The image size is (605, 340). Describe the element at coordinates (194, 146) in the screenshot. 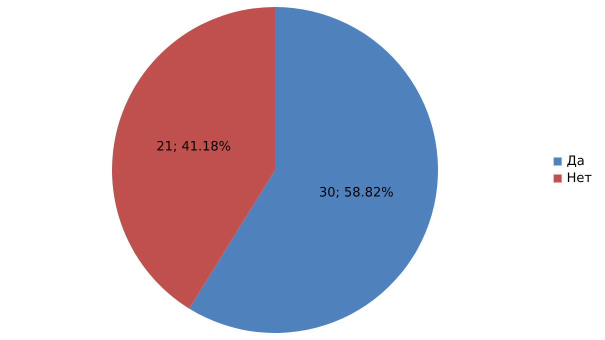

I see `data-label: 21; 41.18%` at that location.